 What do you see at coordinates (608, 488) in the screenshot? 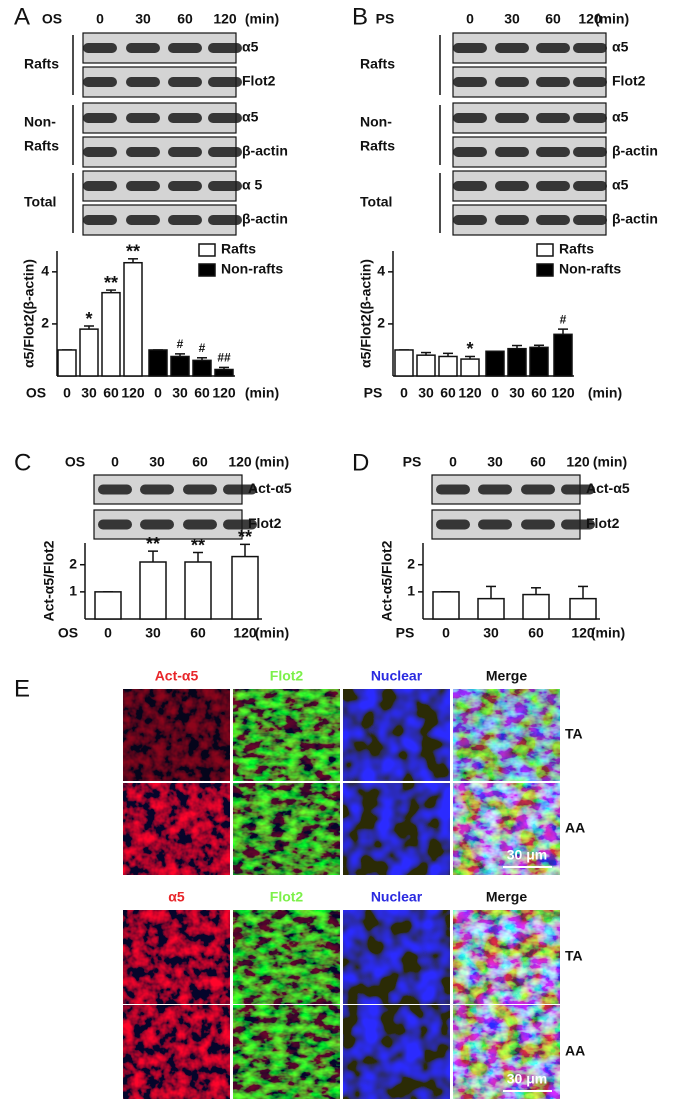
I see `blot-row-label: Act-α5` at bounding box center [608, 488].